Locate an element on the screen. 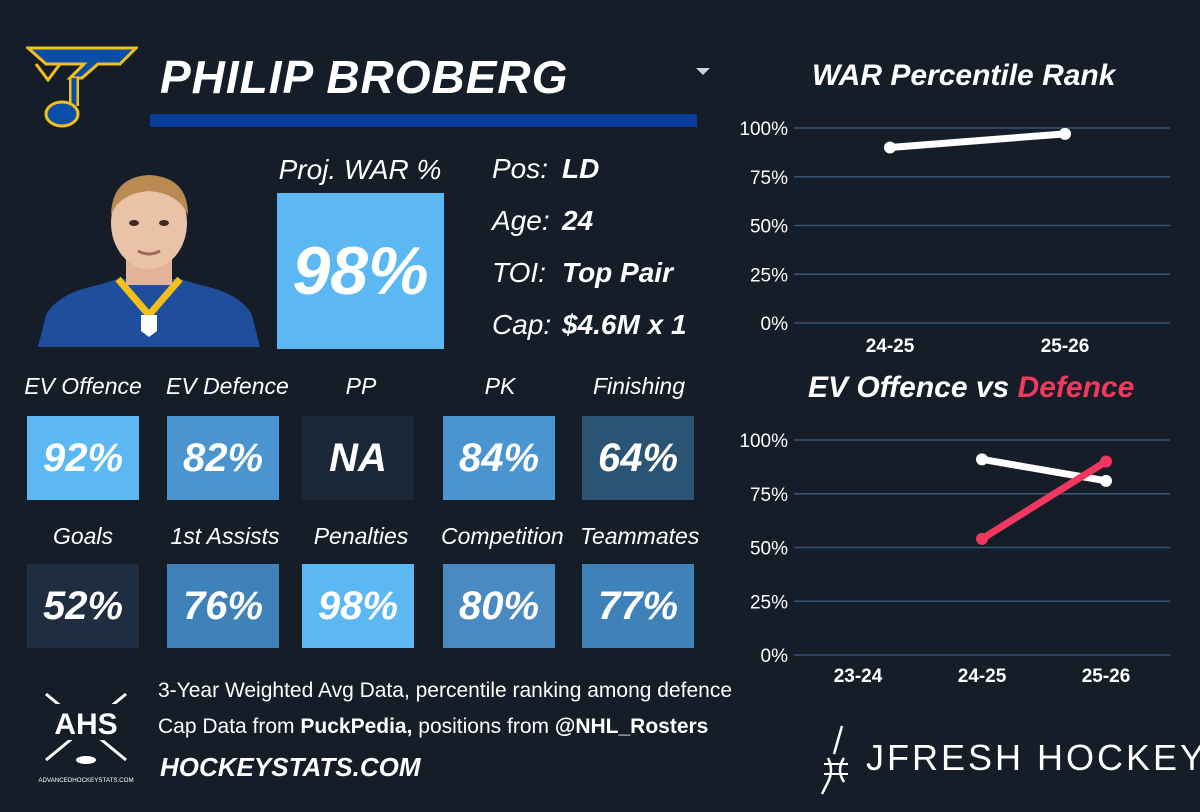 The width and height of the screenshot is (1200, 812). metric-box: 98% is located at coordinates (358, 606).